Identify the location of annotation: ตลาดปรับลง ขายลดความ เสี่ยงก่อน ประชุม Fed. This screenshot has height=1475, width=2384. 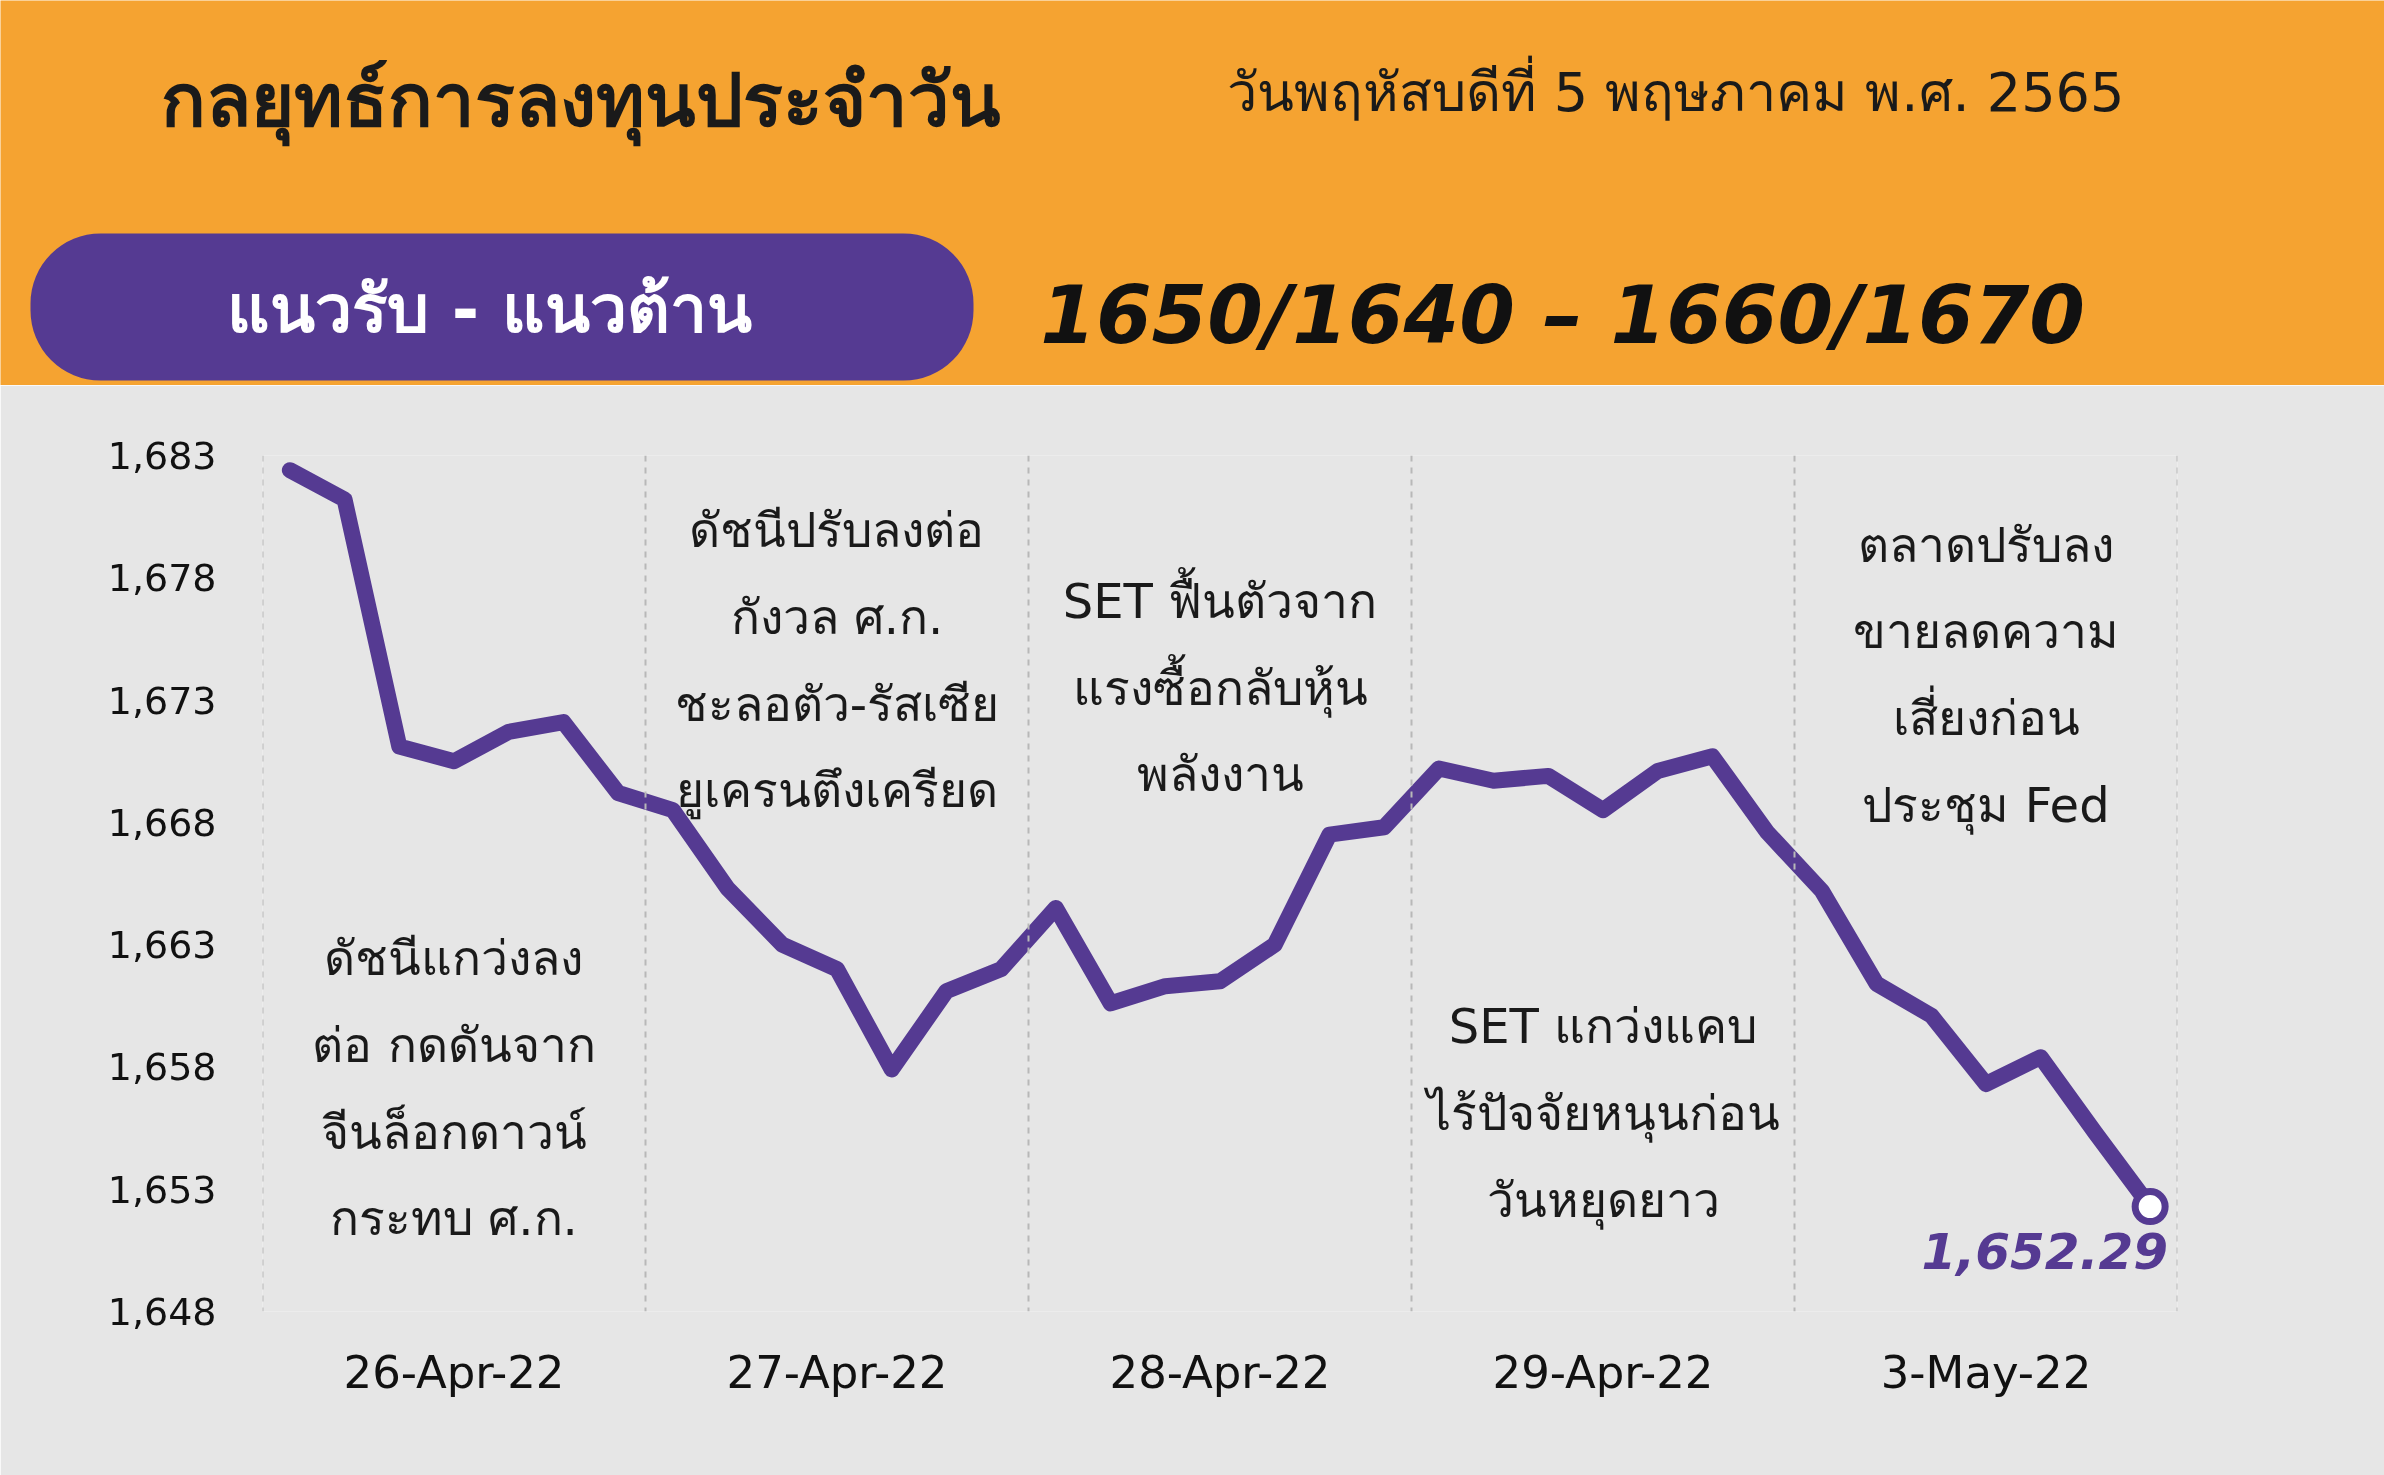
(1986, 676).